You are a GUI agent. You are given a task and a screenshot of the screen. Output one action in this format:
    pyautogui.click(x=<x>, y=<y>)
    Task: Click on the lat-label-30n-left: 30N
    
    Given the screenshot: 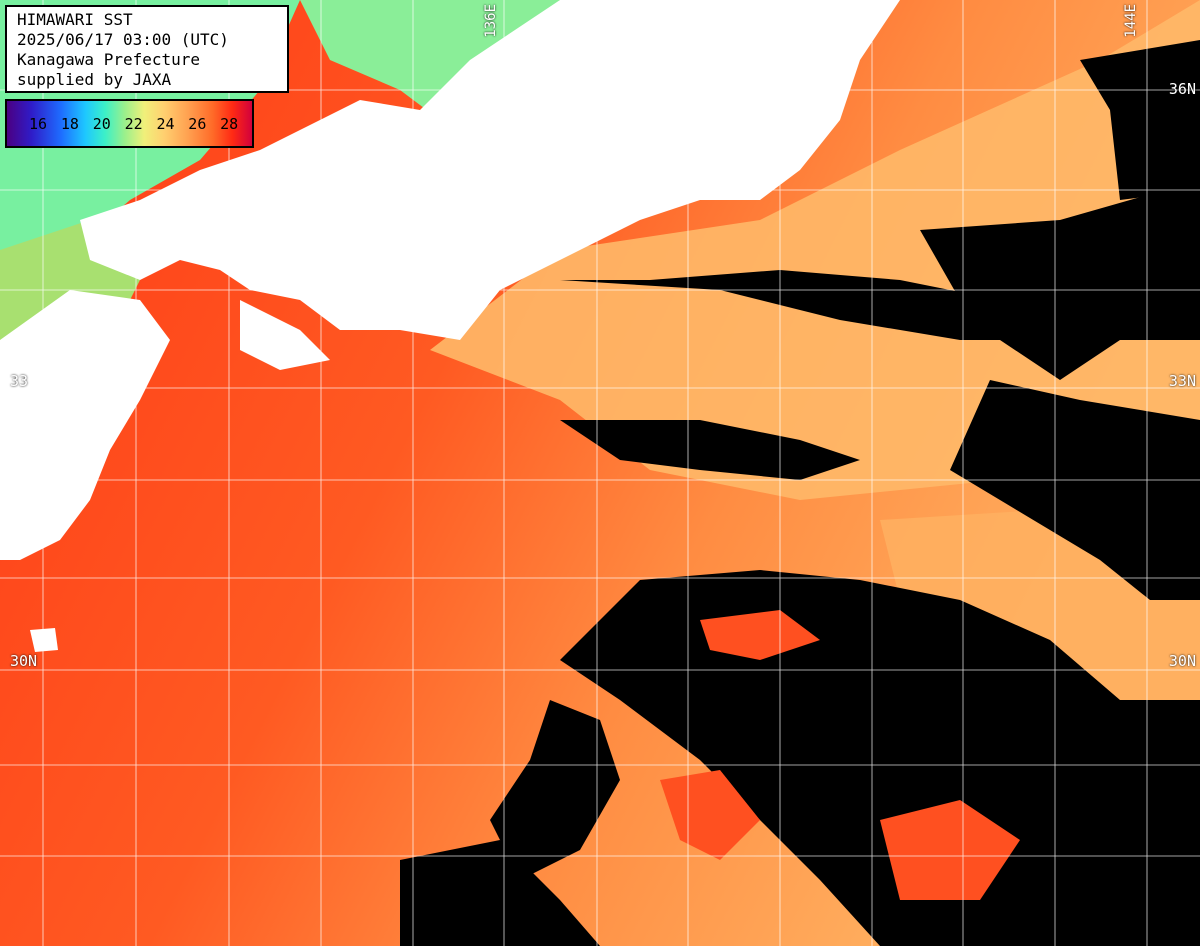 What is the action you would take?
    pyautogui.click(x=24, y=661)
    